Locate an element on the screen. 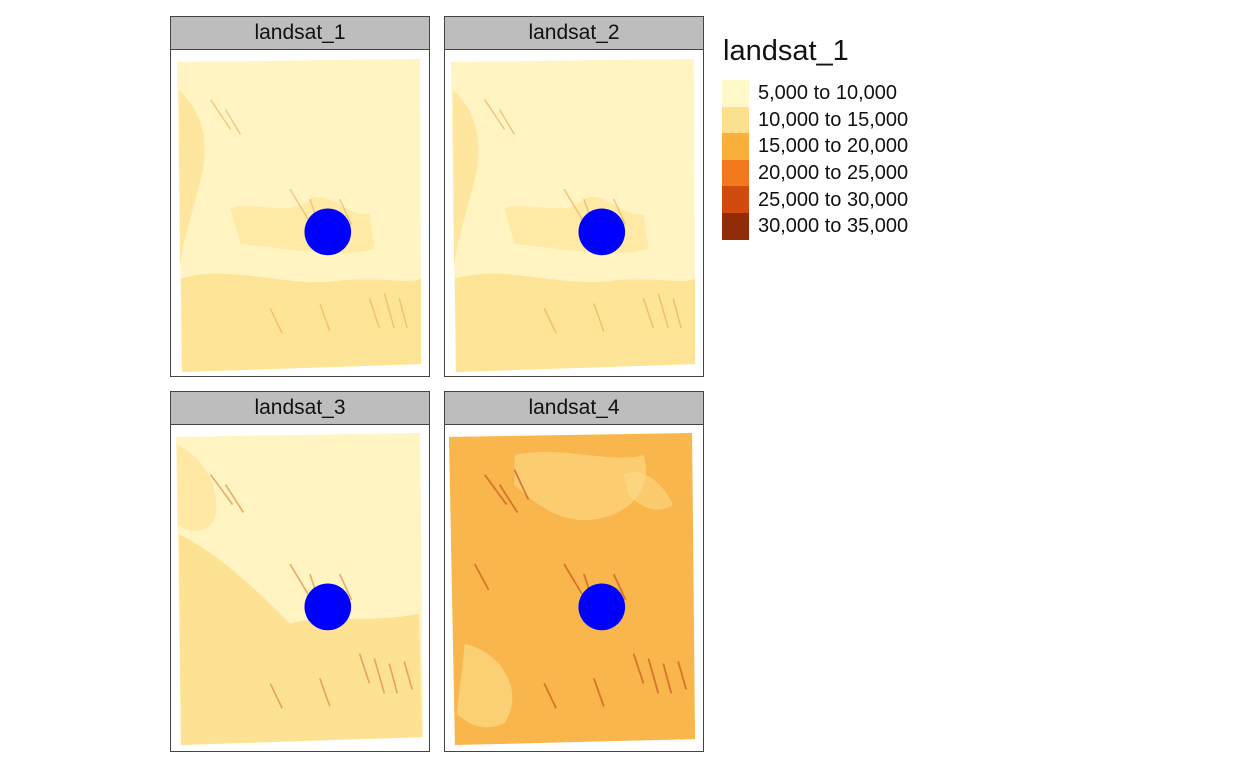  facet-panel-landsat-4: landsat_4 is located at coordinates (574, 571).